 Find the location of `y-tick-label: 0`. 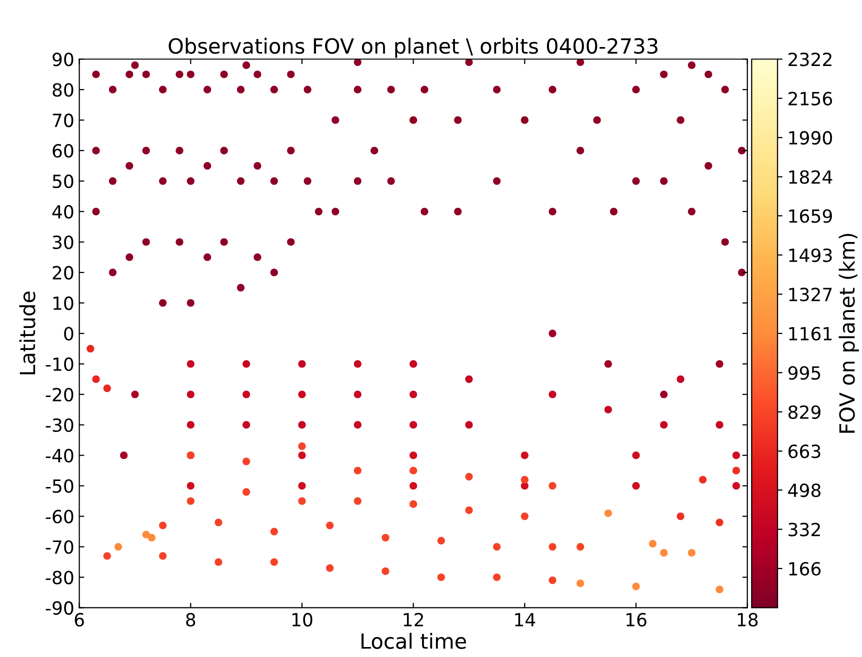

y-tick-label: 0 is located at coordinates (69, 333).